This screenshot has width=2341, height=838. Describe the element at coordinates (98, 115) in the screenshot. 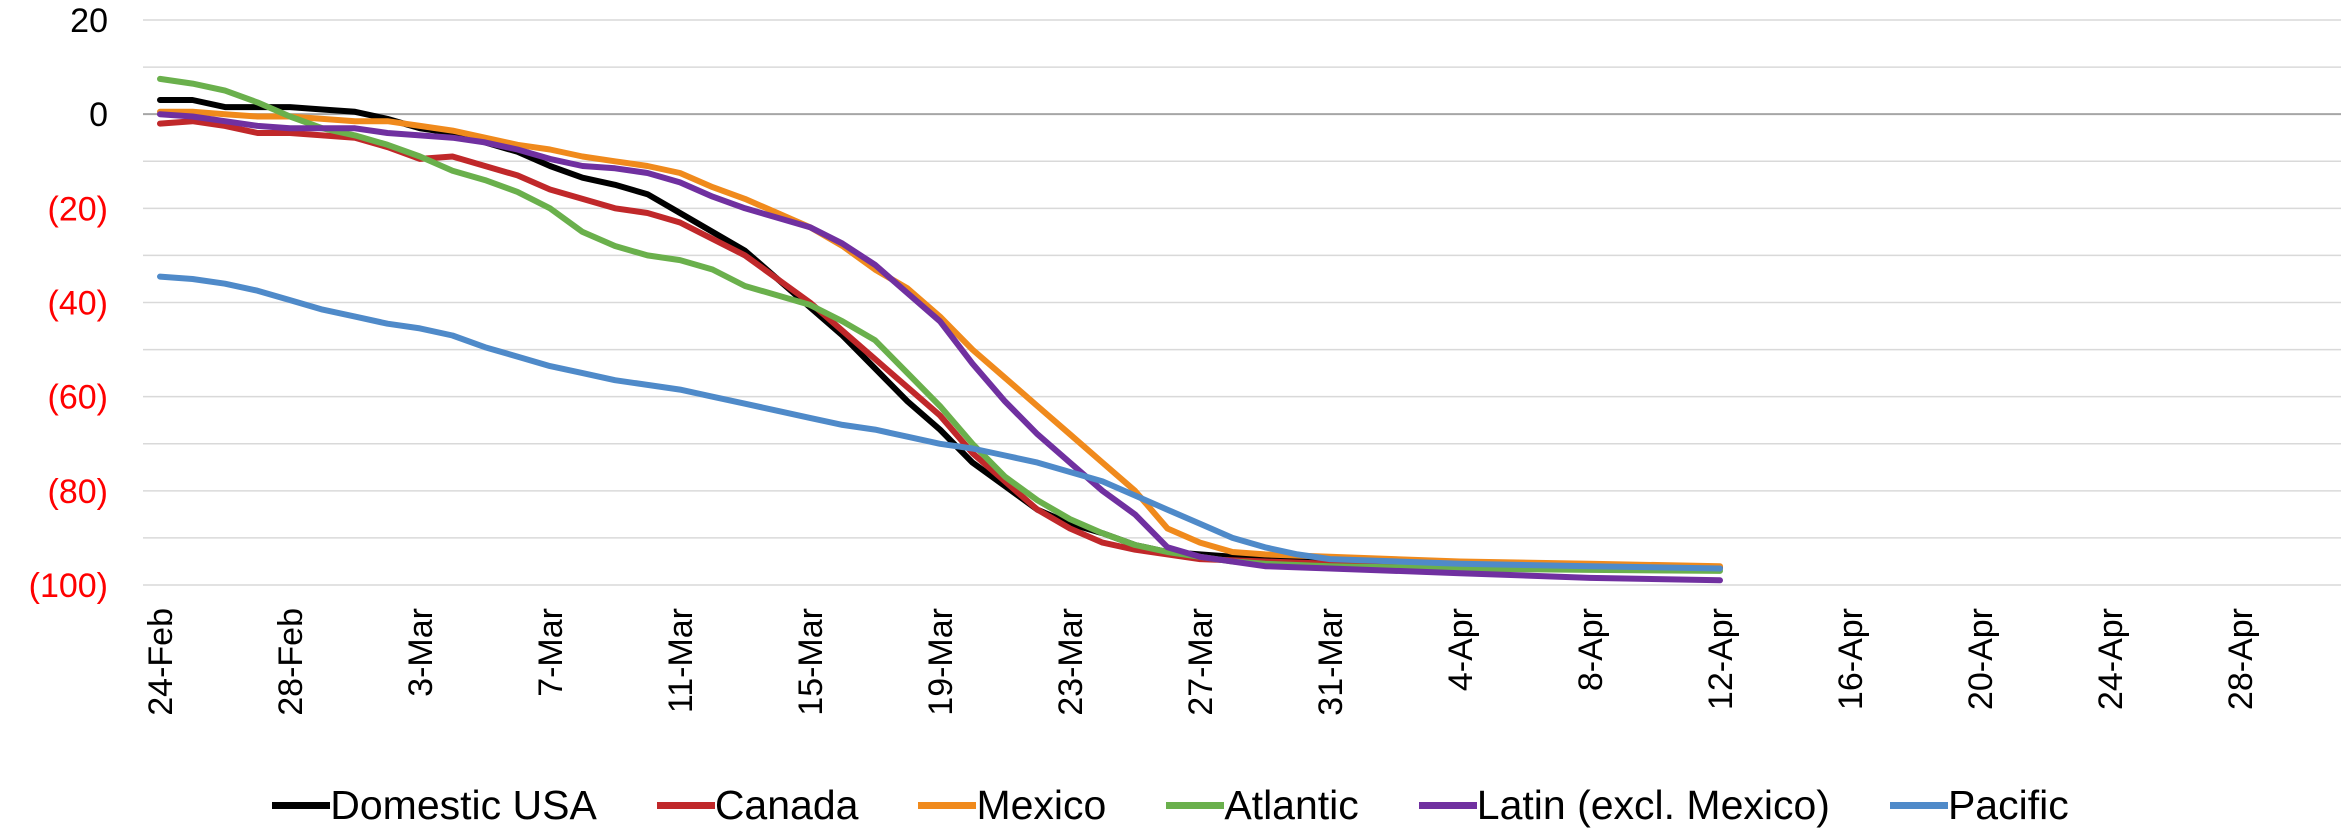

I see `y-tick-label: 0` at that location.